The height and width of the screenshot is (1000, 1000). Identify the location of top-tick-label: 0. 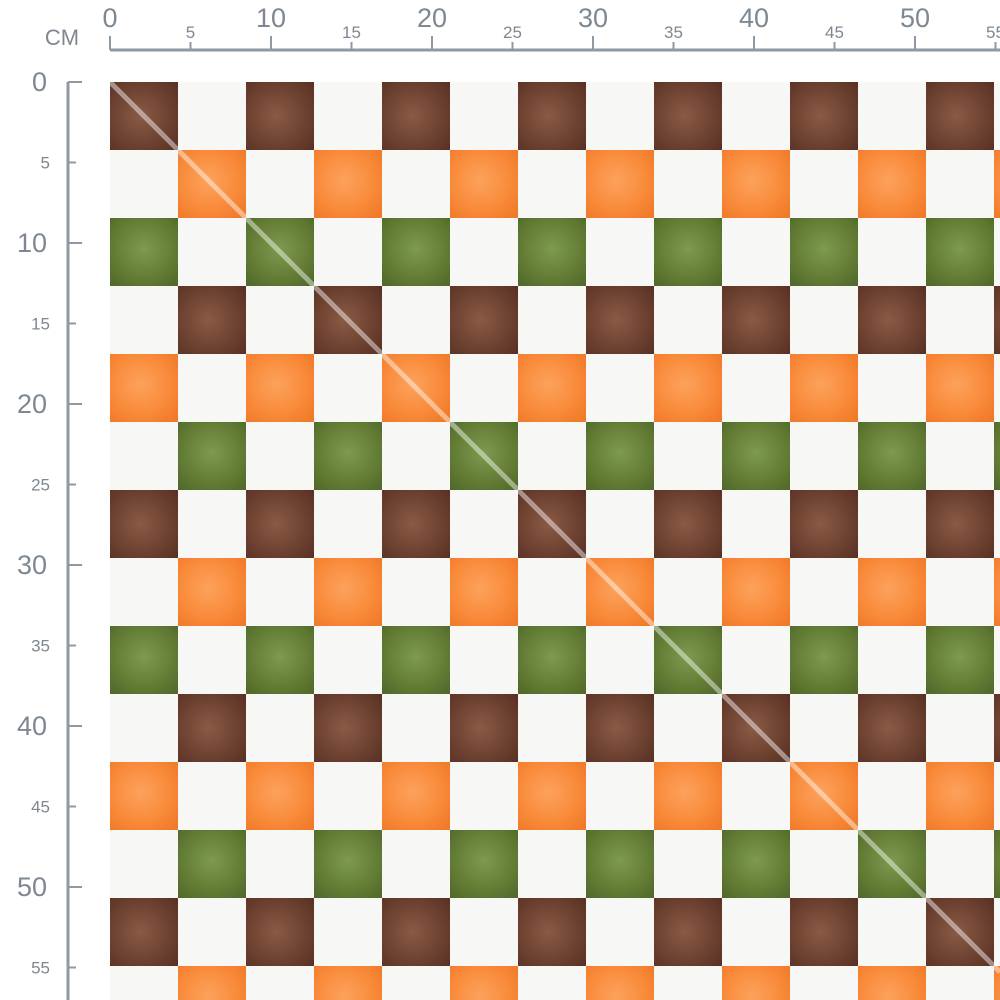
(109, 18).